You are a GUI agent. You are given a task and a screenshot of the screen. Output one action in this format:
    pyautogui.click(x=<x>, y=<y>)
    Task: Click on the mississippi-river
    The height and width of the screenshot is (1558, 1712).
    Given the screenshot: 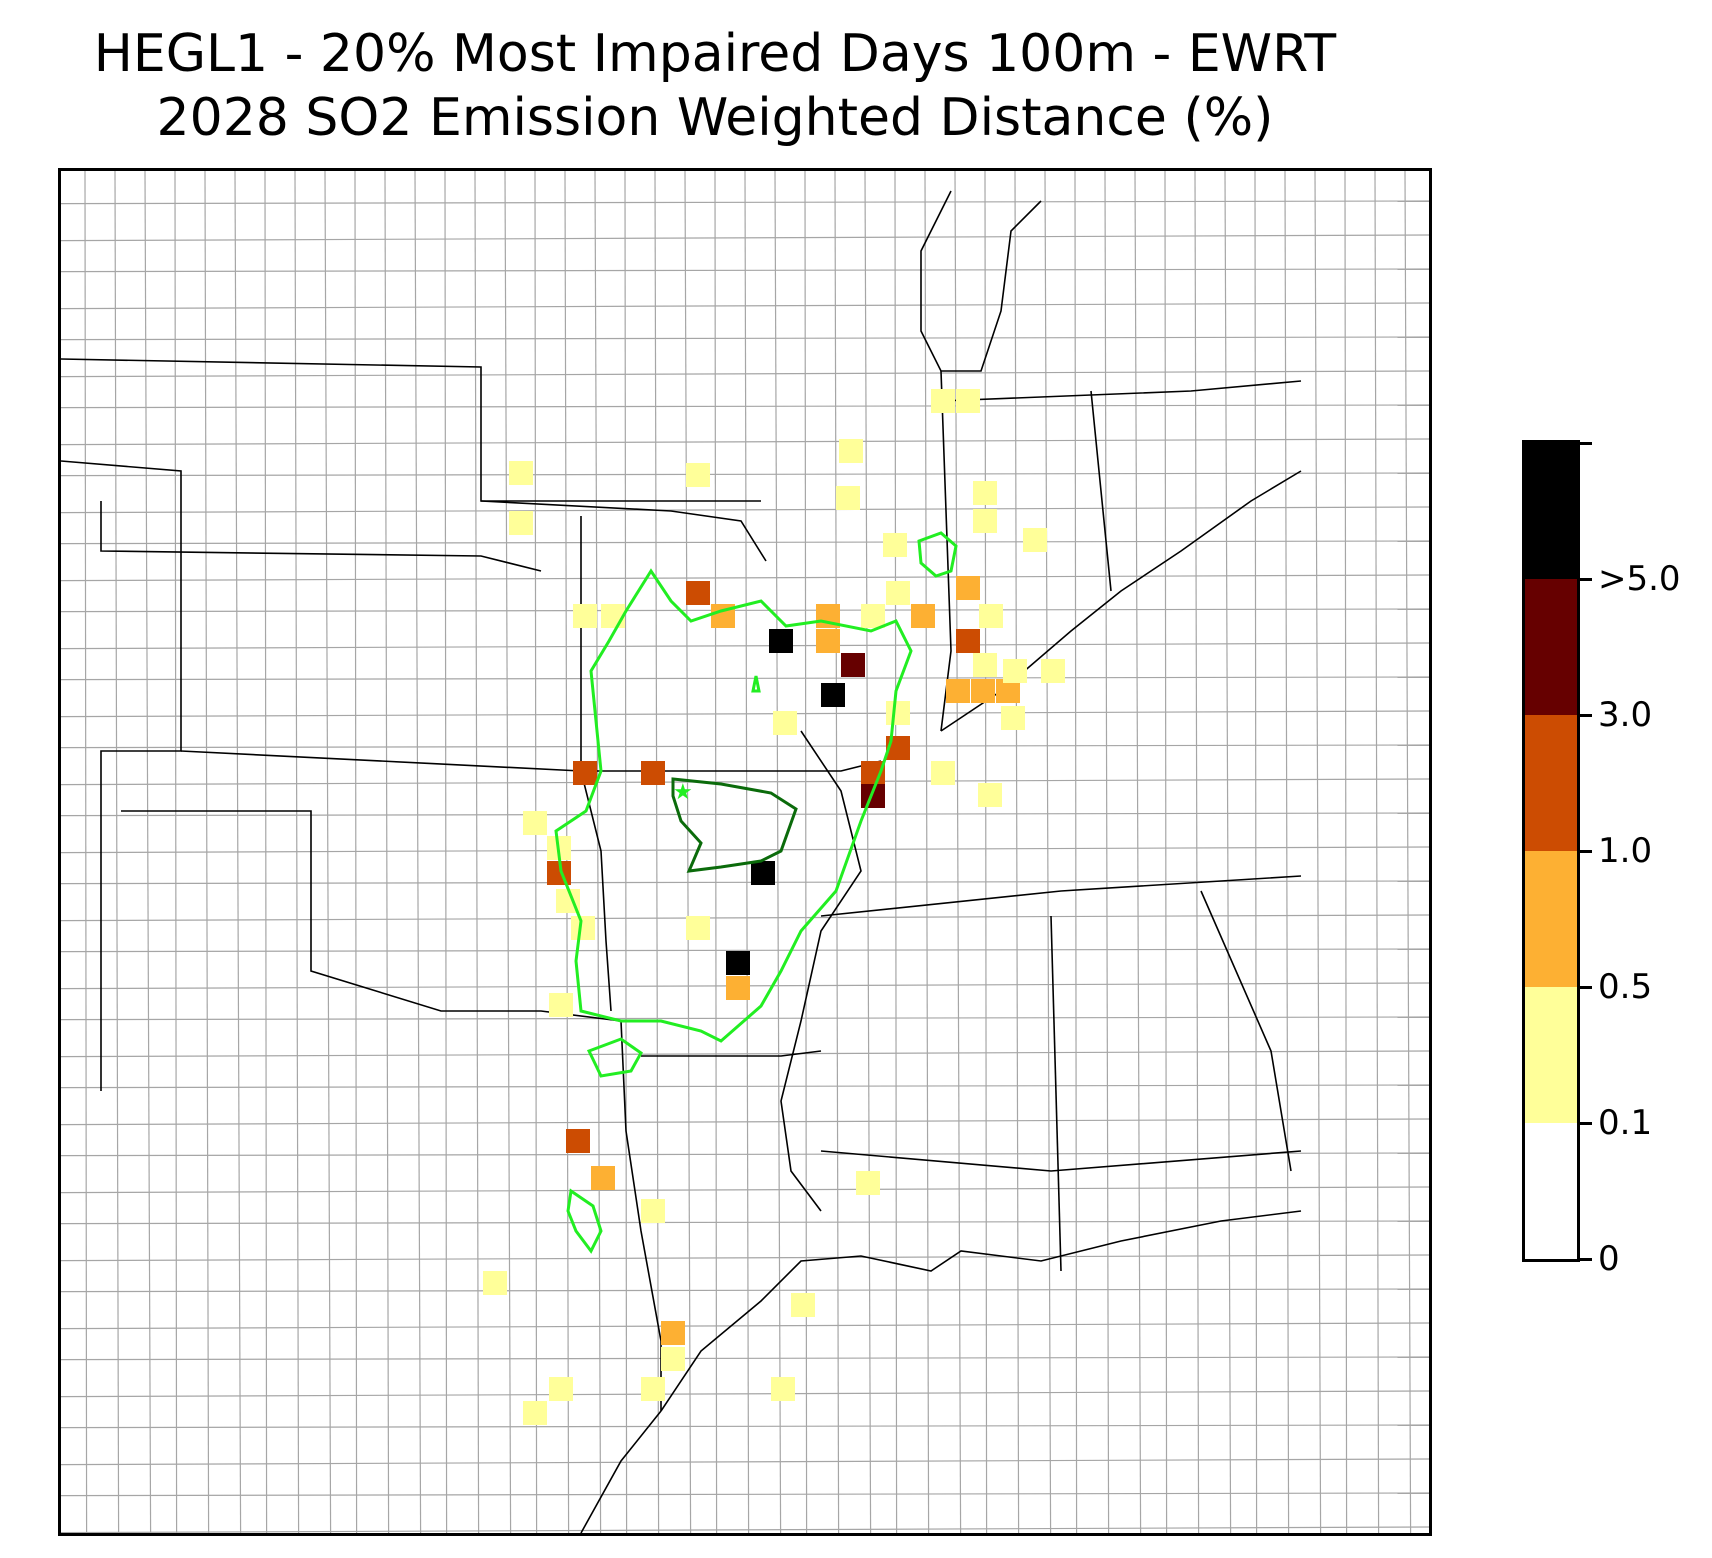 What is the action you would take?
    pyautogui.click(x=821, y=971)
    